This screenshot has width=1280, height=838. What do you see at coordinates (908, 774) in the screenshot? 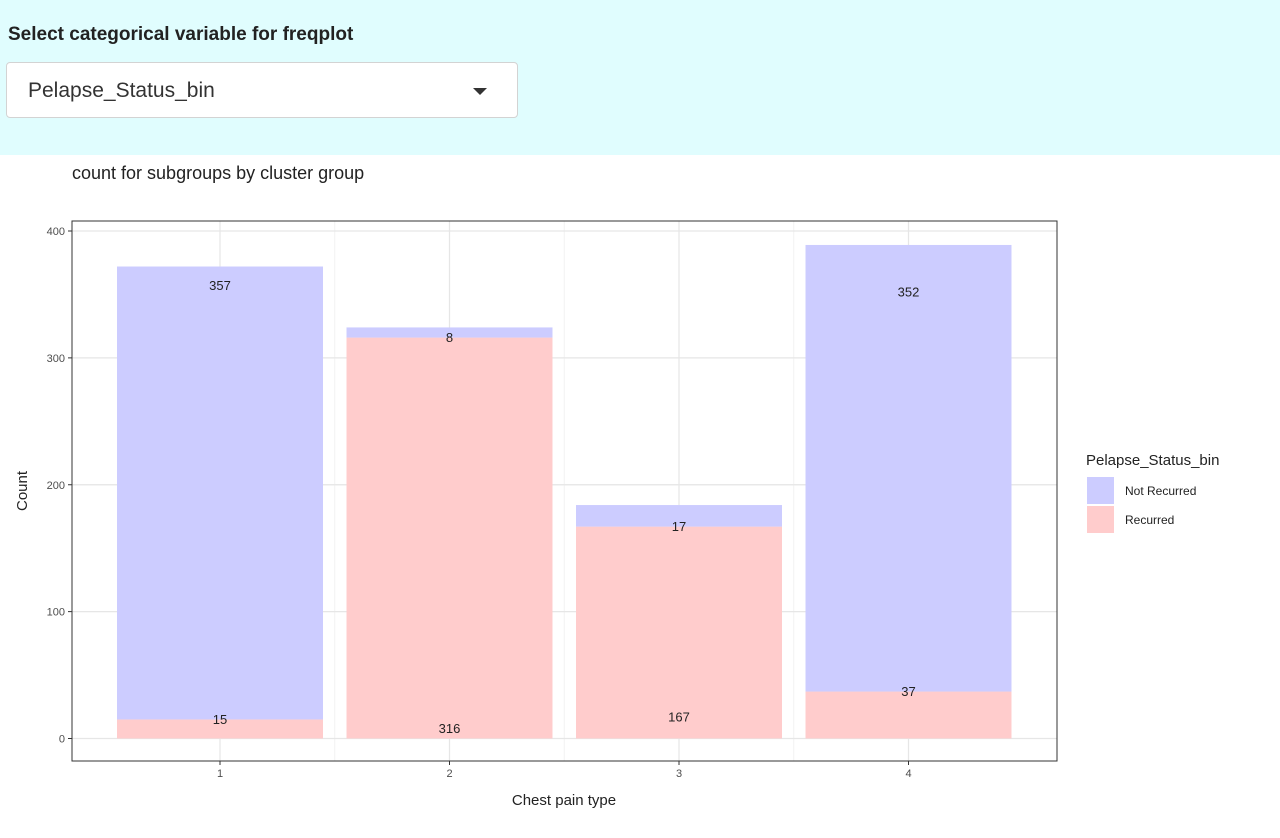
I see `x-tick-label: 4` at bounding box center [908, 774].